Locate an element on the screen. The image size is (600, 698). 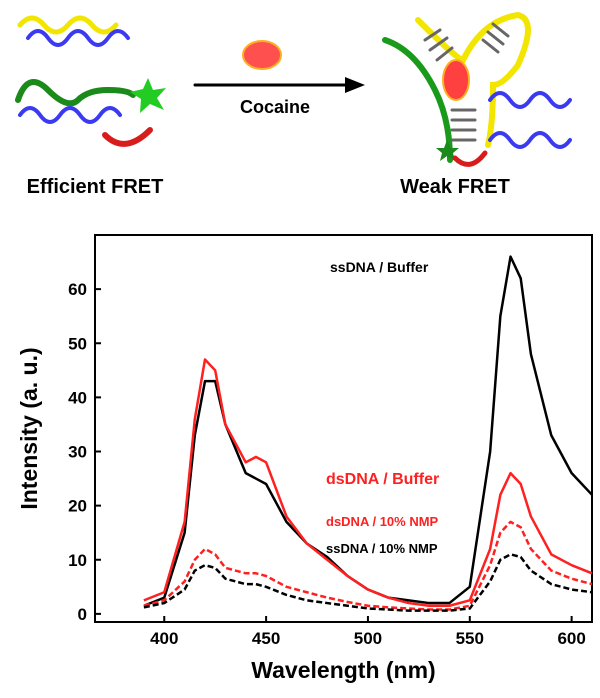
base-pairs is located at coordinates (466, 82).